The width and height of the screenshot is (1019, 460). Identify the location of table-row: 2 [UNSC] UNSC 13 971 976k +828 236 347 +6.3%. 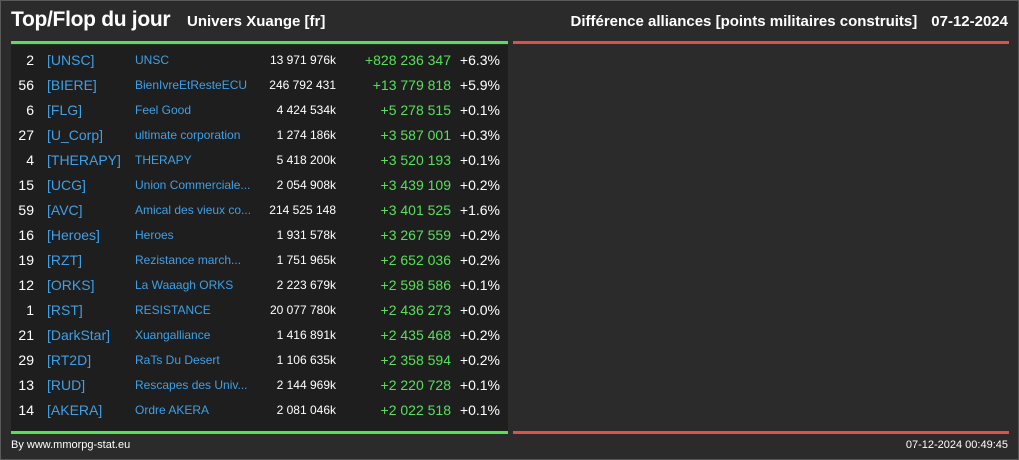
(259, 60).